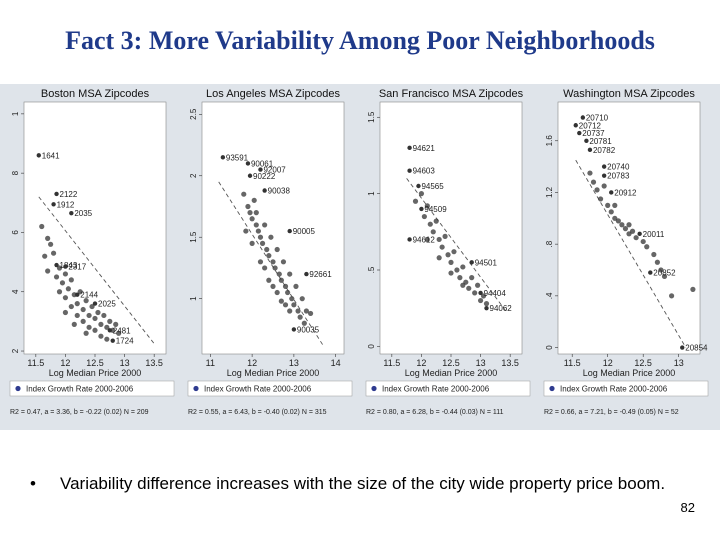 The width and height of the screenshot is (720, 540). What do you see at coordinates (193, 237) in the screenshot?
I see `y-tick-label: 1.5` at bounding box center [193, 237].